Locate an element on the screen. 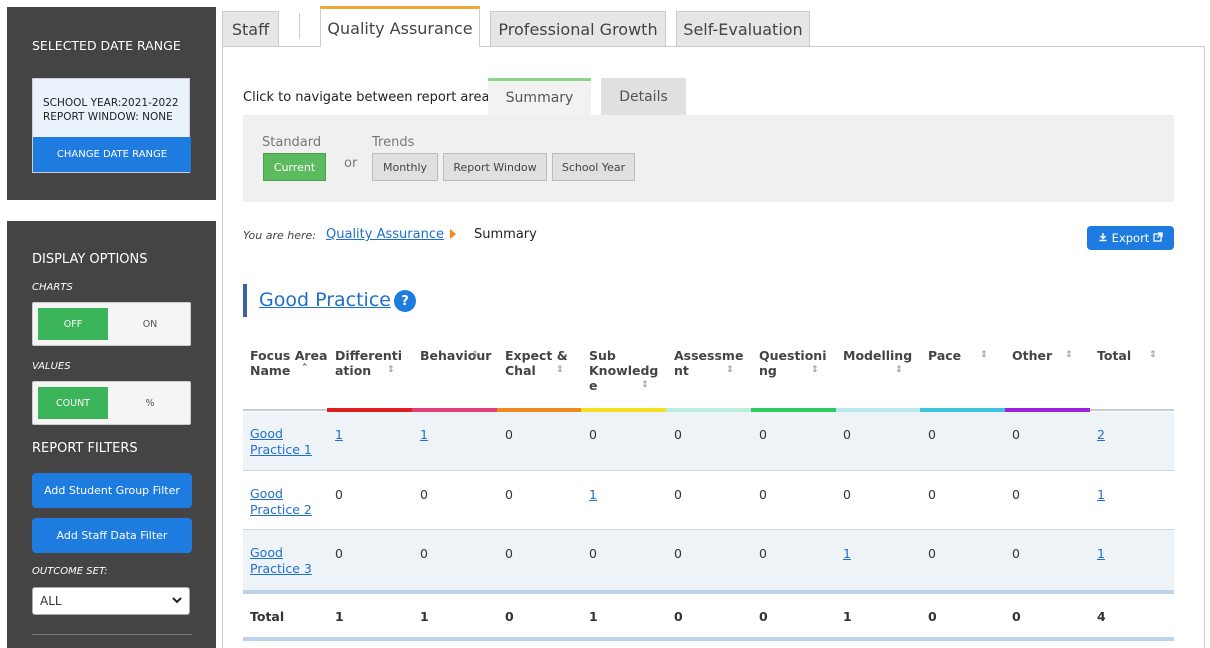  col-header-focus-area: Focus Area Name is located at coordinates (289, 363).